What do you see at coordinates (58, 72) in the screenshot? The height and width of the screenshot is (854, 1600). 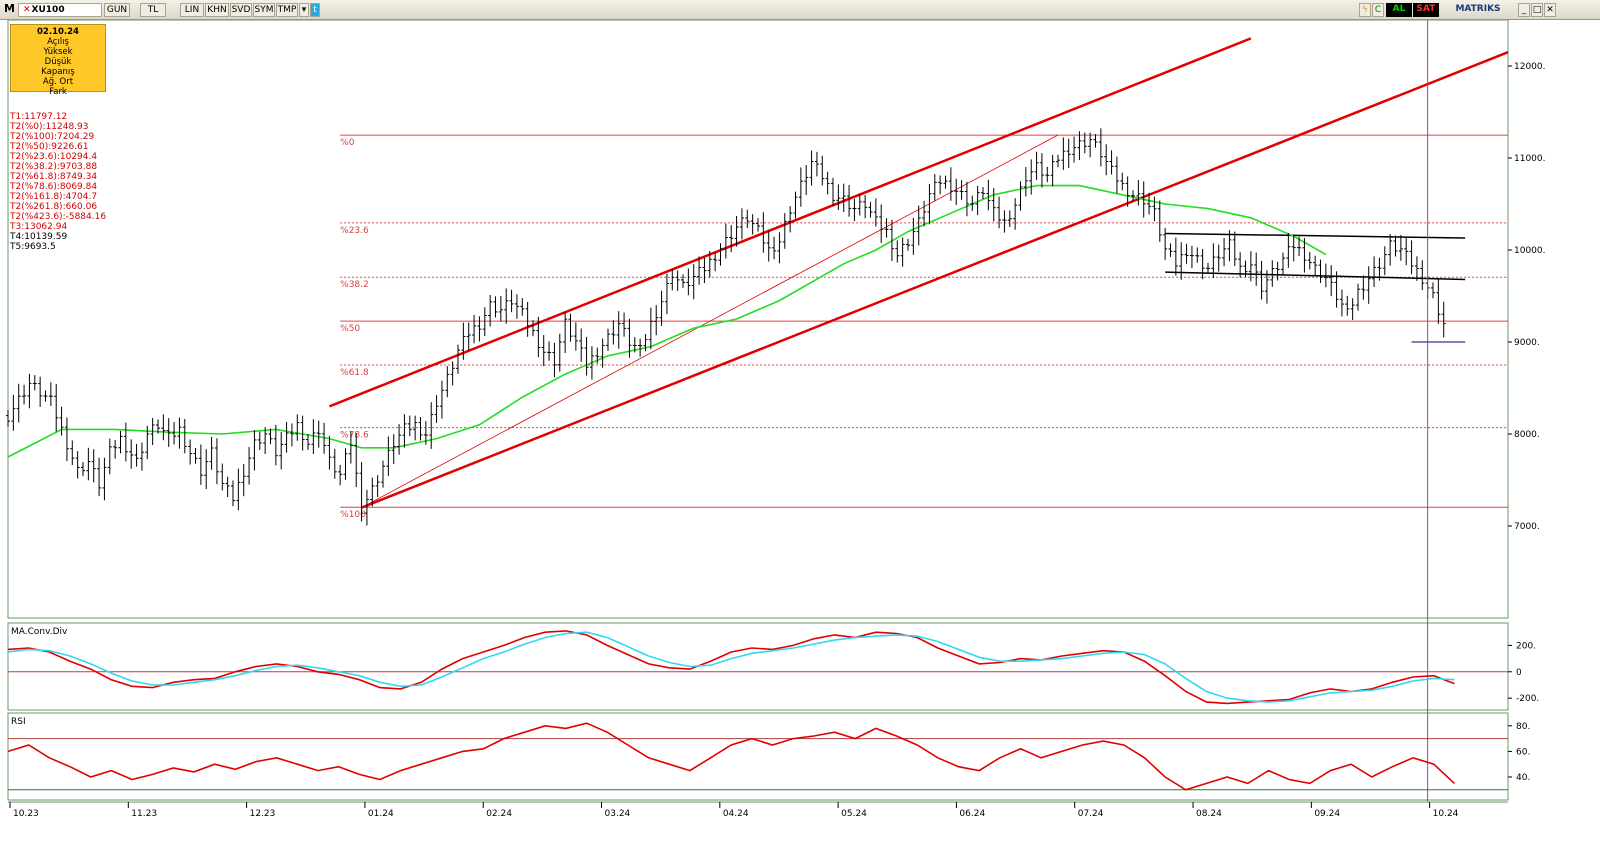 I see `info-field-close: Kapanış` at bounding box center [58, 72].